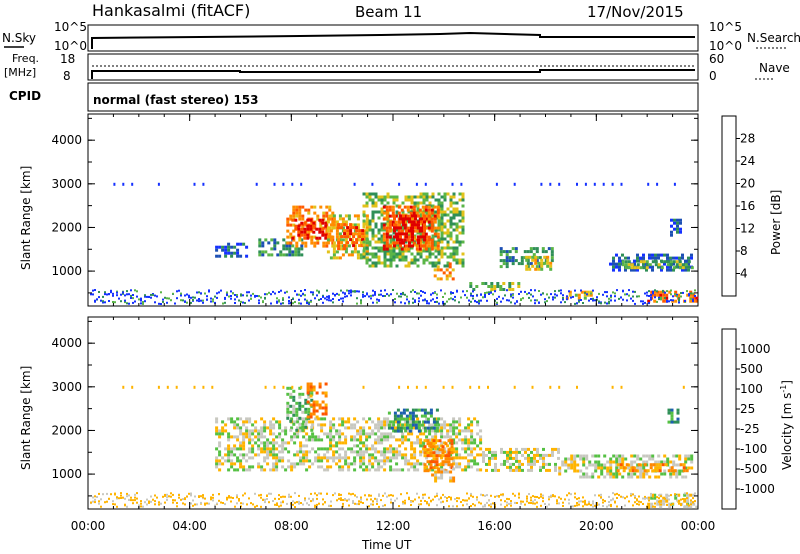 Image resolution: width=800 pixels, height=554 pixels. I want to click on nsky-panel: N.Sky 10^5 10^0 N.Search 10^5 10^0, so click(401, 36).